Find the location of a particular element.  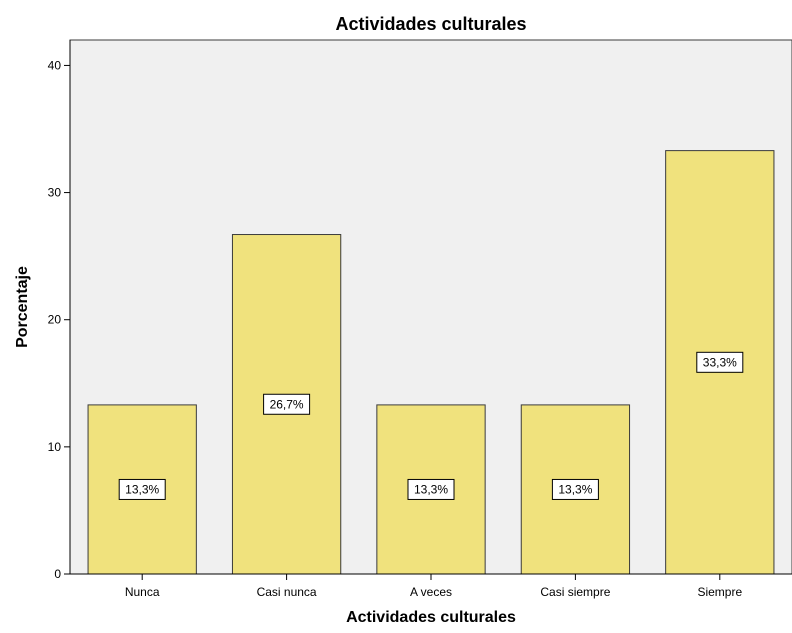

x-tick-label-2: Casi nunca is located at coordinates (287, 592).